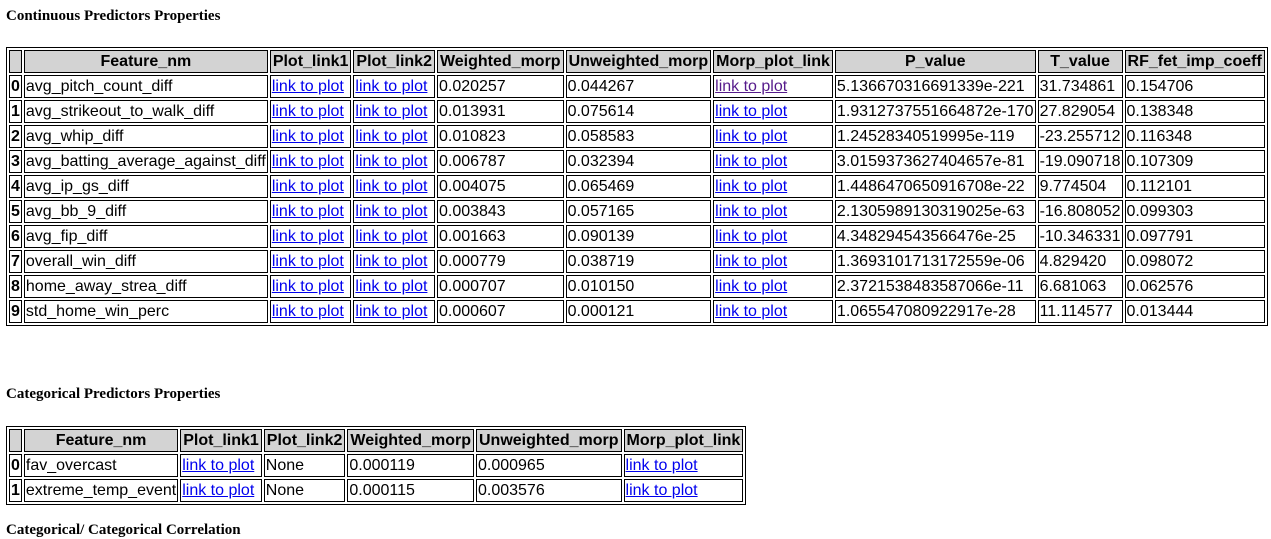 Image resolution: width=1271 pixels, height=539 pixels. What do you see at coordinates (1080, 136) in the screenshot?
I see `t-value-cell: -23.255712` at bounding box center [1080, 136].